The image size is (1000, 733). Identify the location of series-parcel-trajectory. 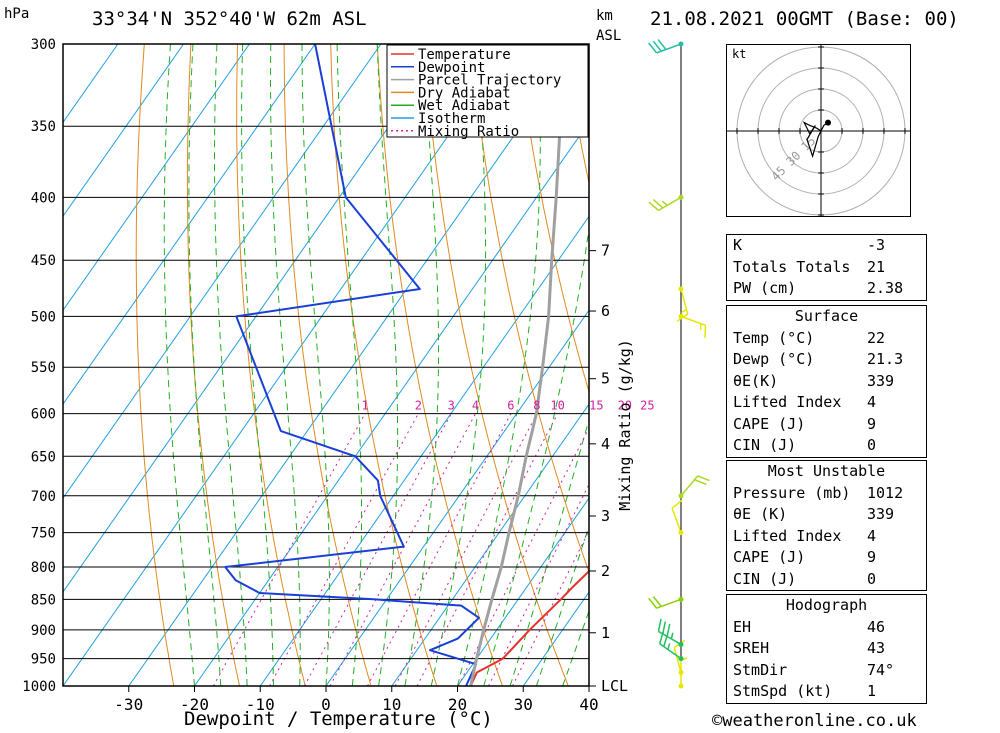
(518, 365).